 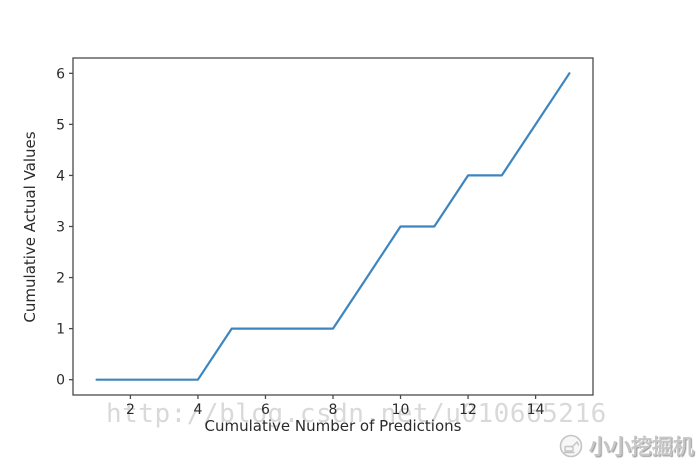 What do you see at coordinates (60, 279) in the screenshot?
I see `y-tick-label: 2` at bounding box center [60, 279].